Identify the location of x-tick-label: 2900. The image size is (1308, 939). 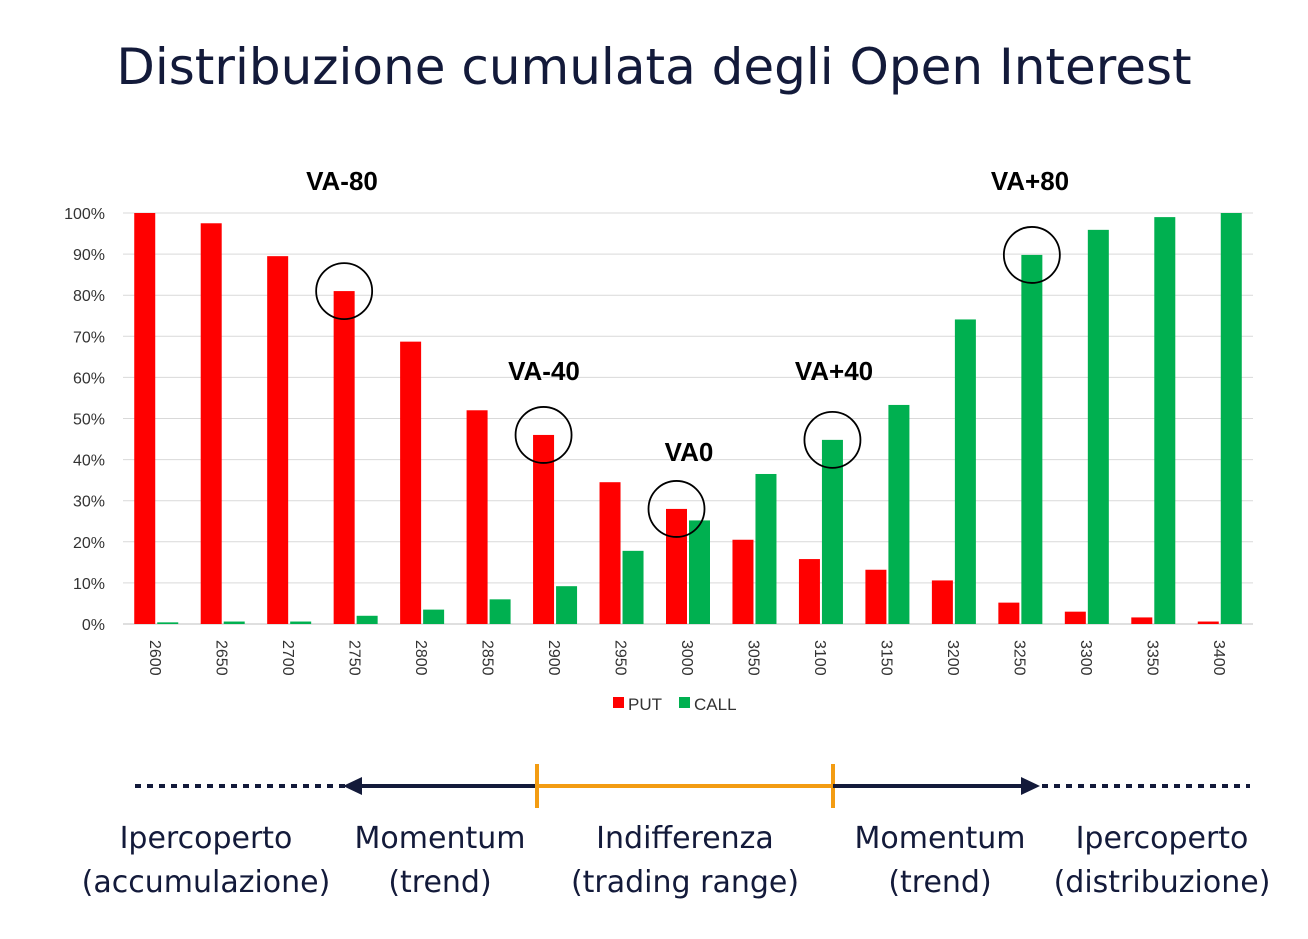
(553, 658).